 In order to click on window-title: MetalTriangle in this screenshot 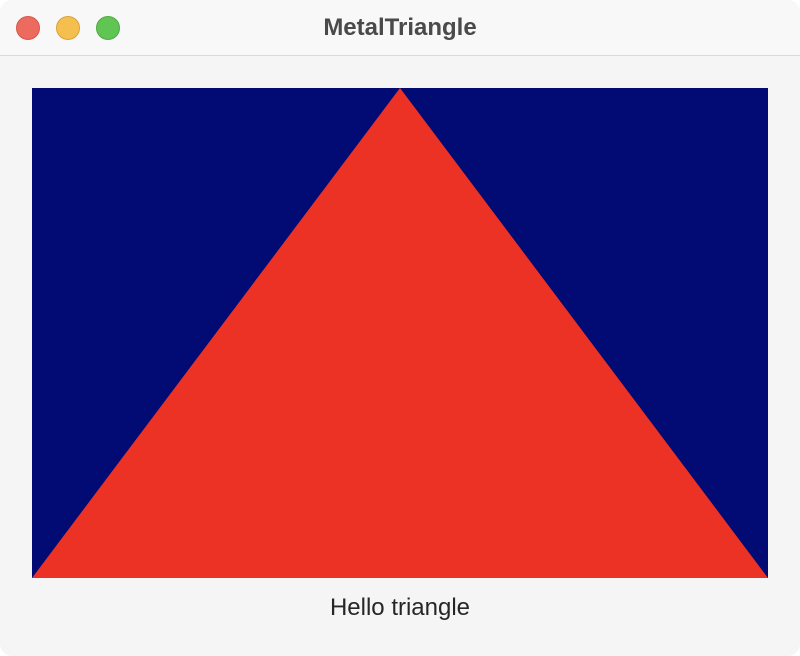, I will do `click(400, 27)`.